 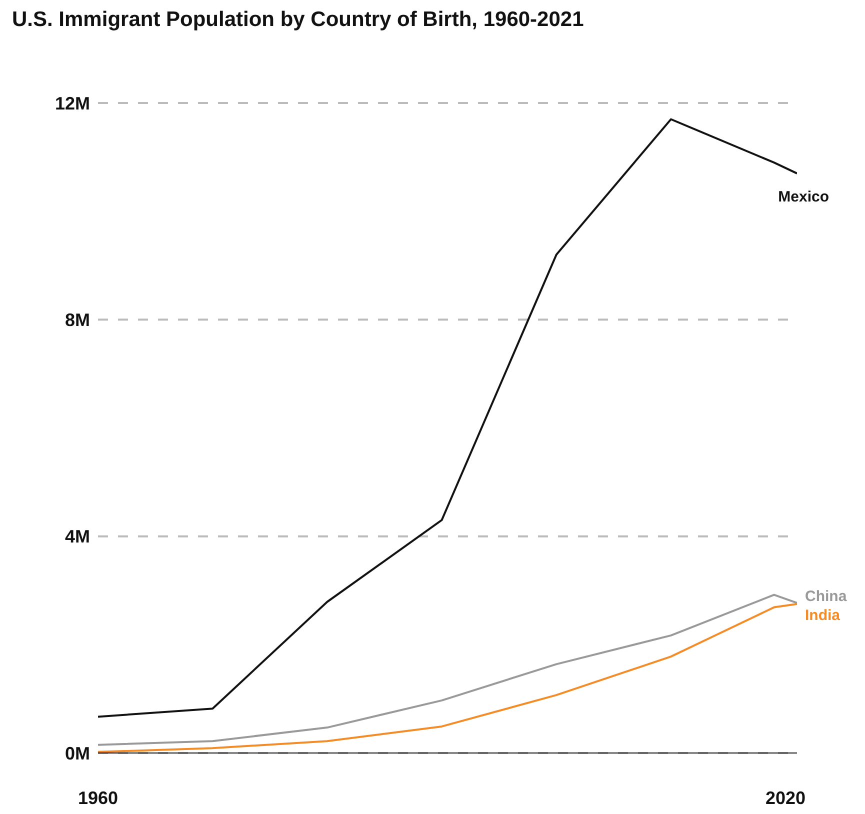 I want to click on chart-title: U.S. Immigrant Population by Country of Birth, 1960-2021, so click(x=298, y=20).